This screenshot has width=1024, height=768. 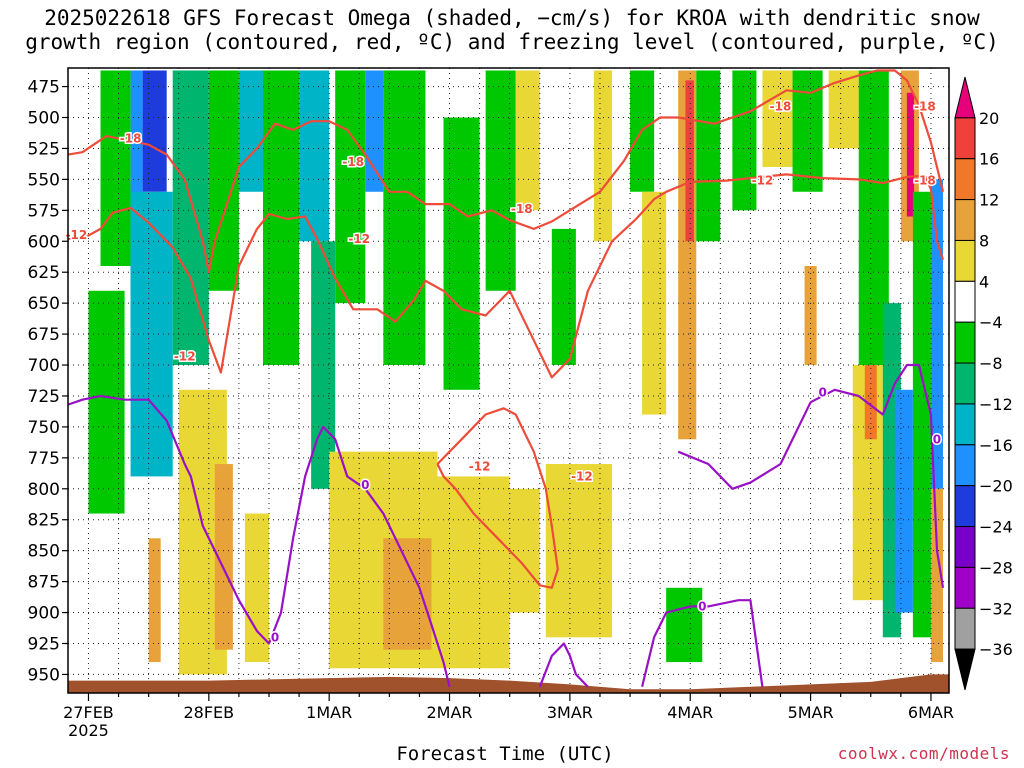 What do you see at coordinates (44, 397) in the screenshot?
I see `y-tick-label: 725` at bounding box center [44, 397].